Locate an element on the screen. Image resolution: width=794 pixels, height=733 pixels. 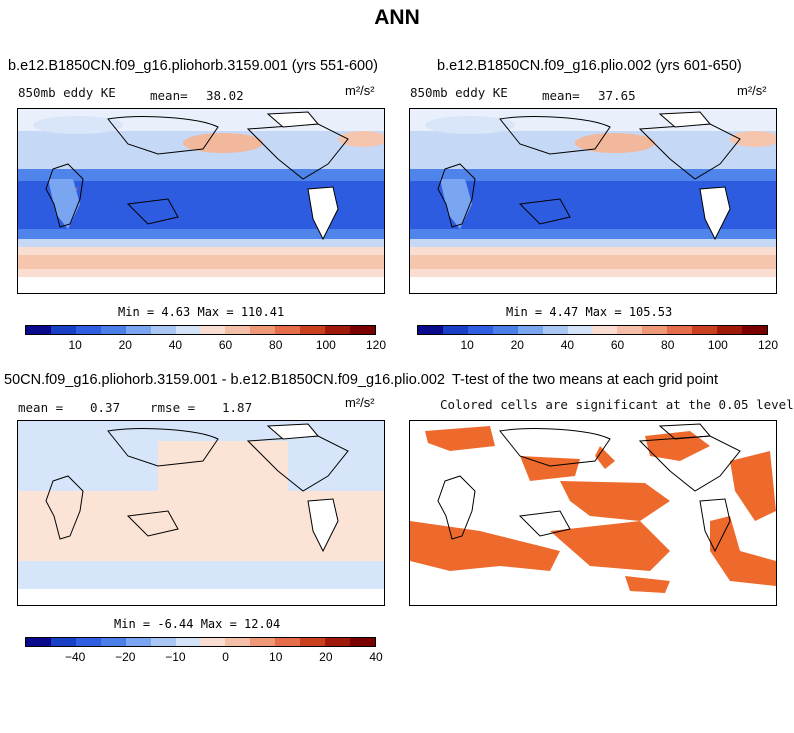
panel3-rmse-label: rmse = is located at coordinates (173, 407).